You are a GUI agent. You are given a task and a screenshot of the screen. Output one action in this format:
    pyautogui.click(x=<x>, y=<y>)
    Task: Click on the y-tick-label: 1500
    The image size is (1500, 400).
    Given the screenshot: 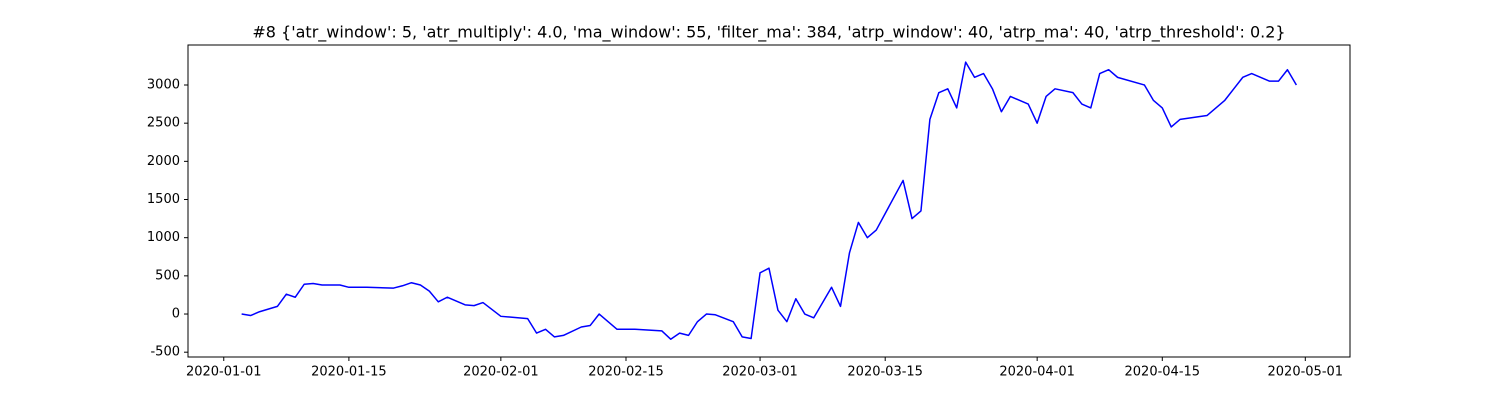 What is the action you would take?
    pyautogui.click(x=163, y=199)
    